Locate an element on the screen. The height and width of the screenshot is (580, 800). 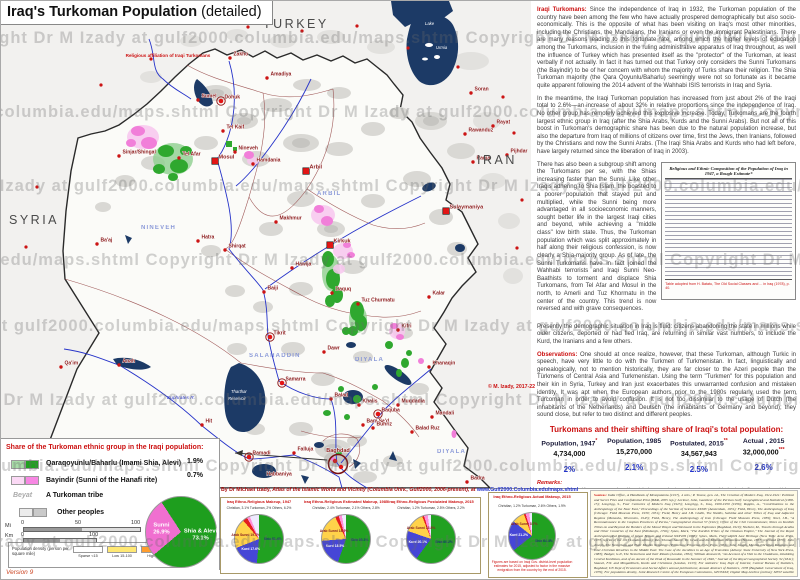
population-column: Population, 1985 15,270,000 2.1% is located at coordinates (634, 456).